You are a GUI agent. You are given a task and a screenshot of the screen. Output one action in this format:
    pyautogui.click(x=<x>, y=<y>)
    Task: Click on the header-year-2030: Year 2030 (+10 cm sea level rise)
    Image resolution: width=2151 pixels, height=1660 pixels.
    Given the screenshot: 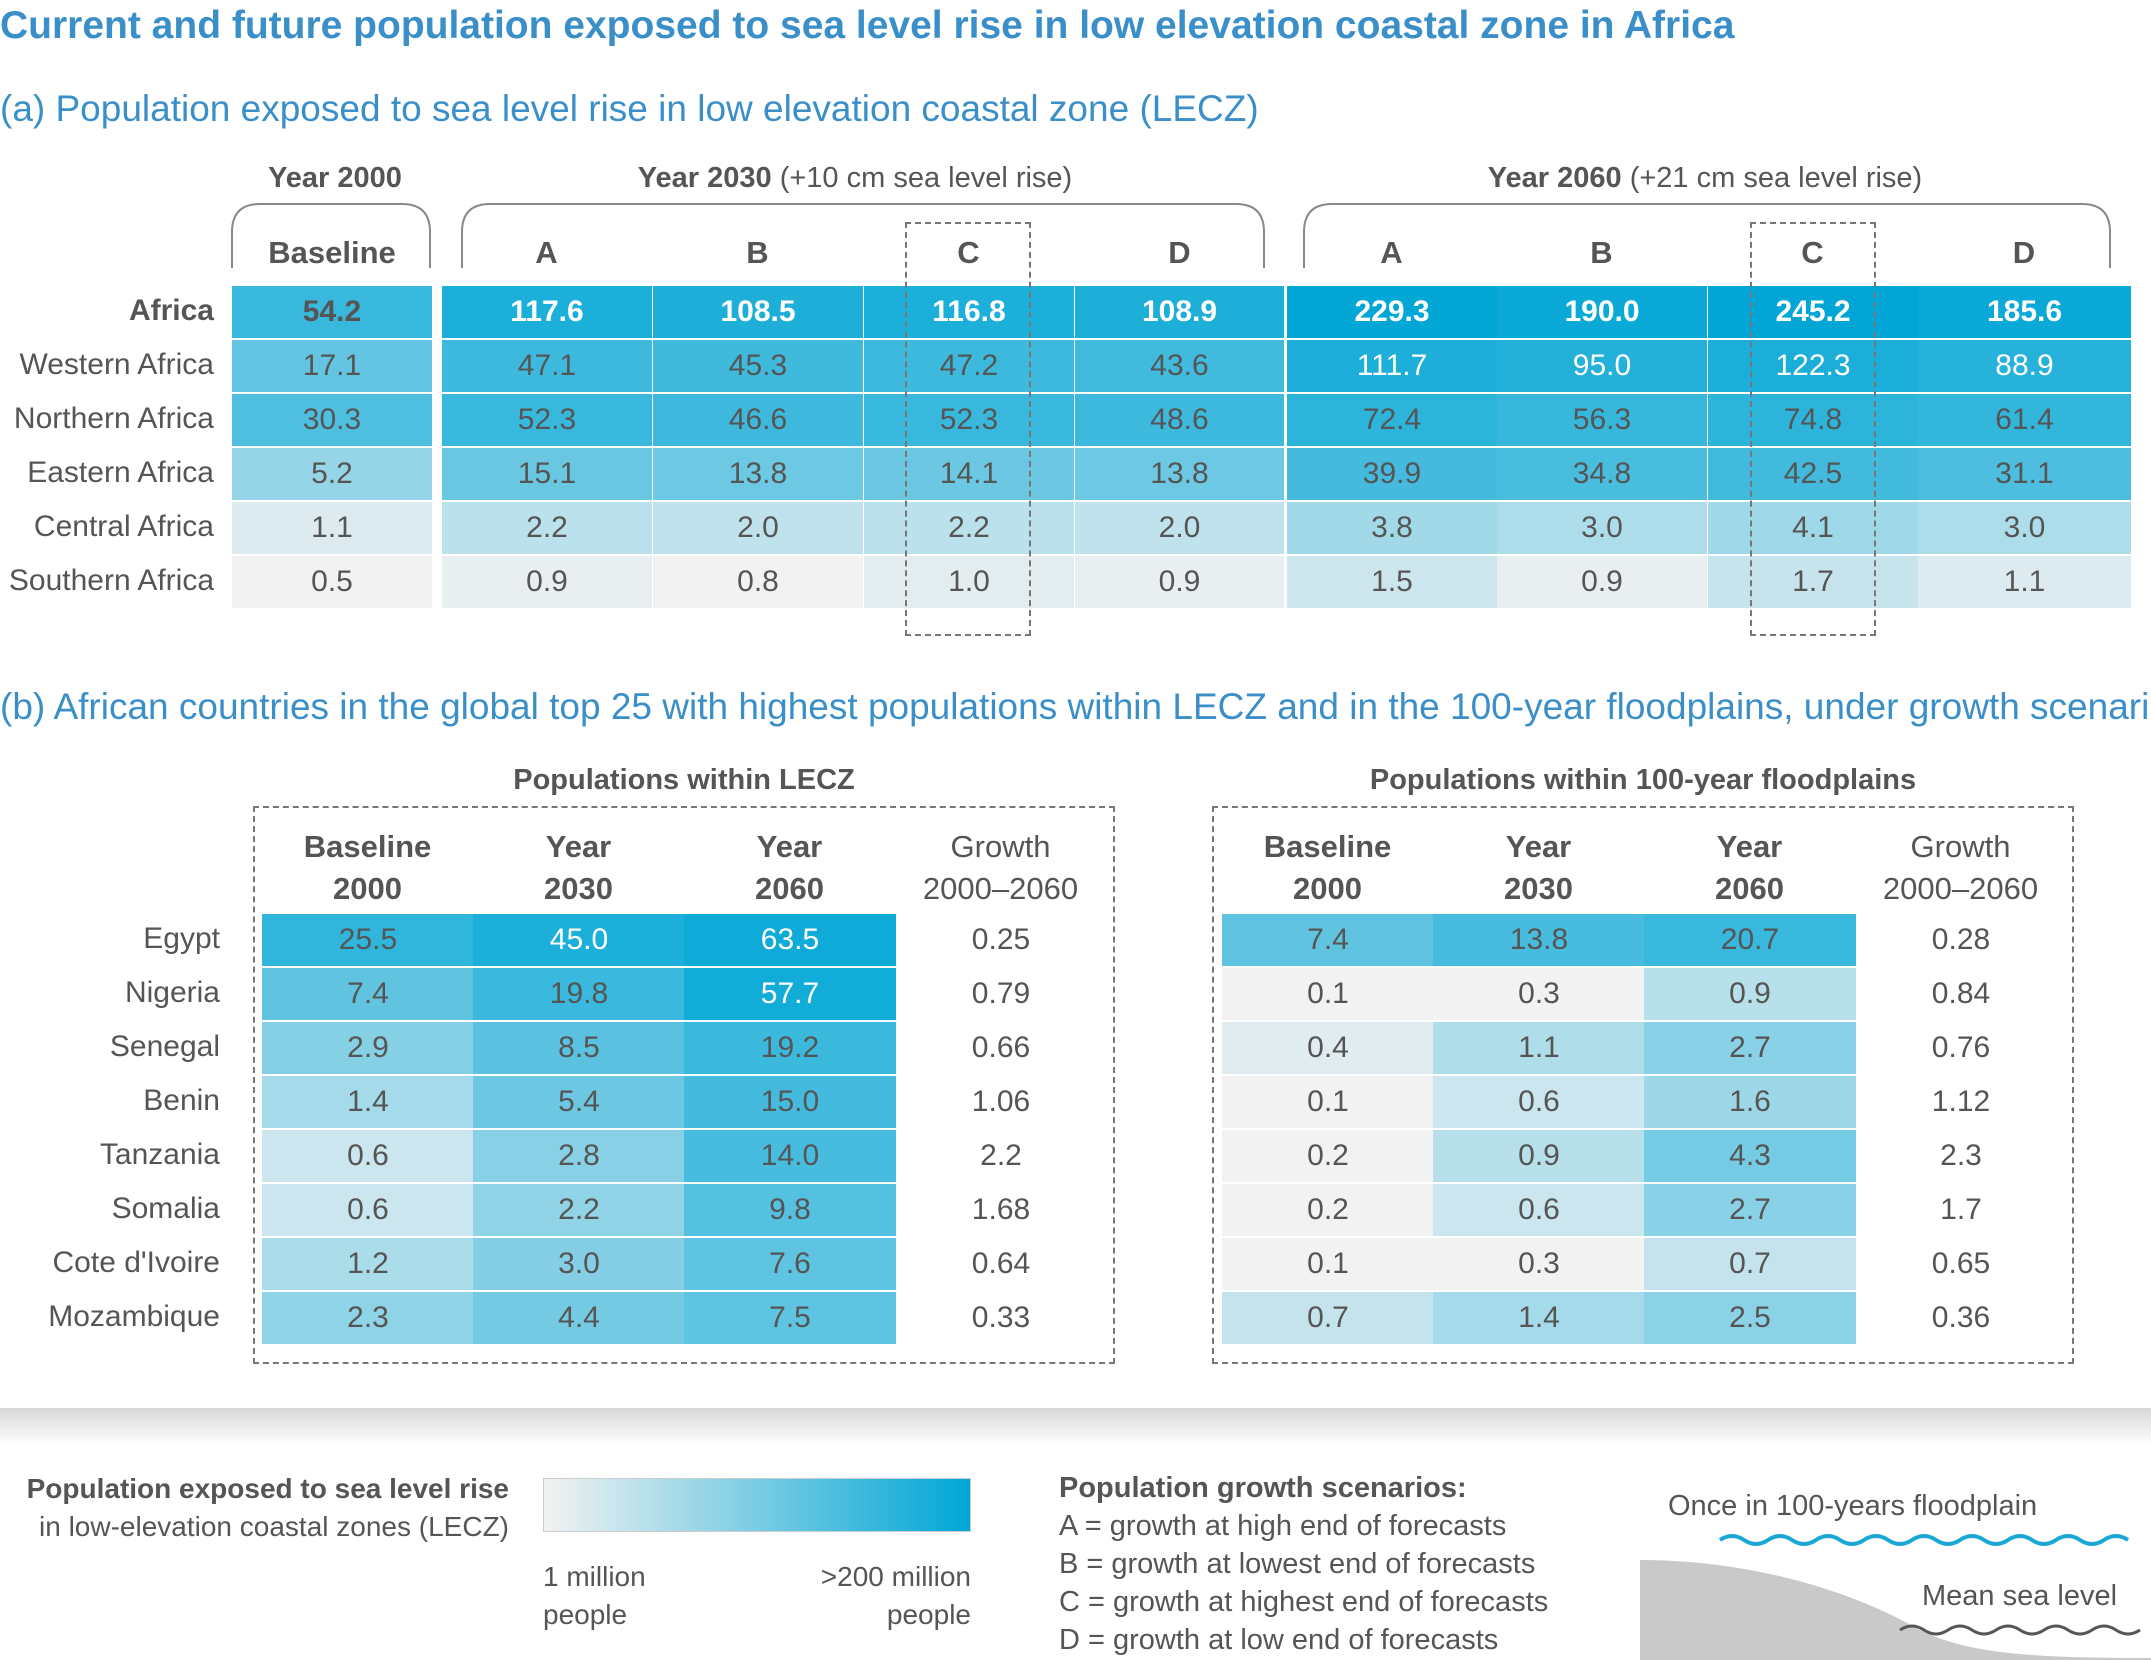 What is the action you would take?
    pyautogui.click(x=855, y=178)
    